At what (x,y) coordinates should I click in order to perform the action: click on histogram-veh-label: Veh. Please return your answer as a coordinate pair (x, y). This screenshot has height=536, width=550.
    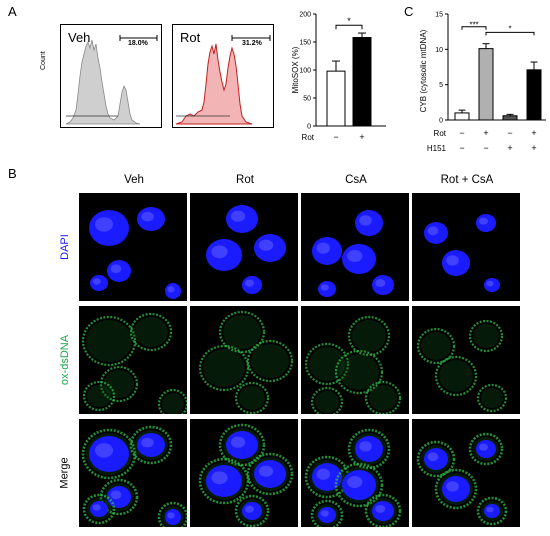
    Looking at the image, I should click on (79, 37).